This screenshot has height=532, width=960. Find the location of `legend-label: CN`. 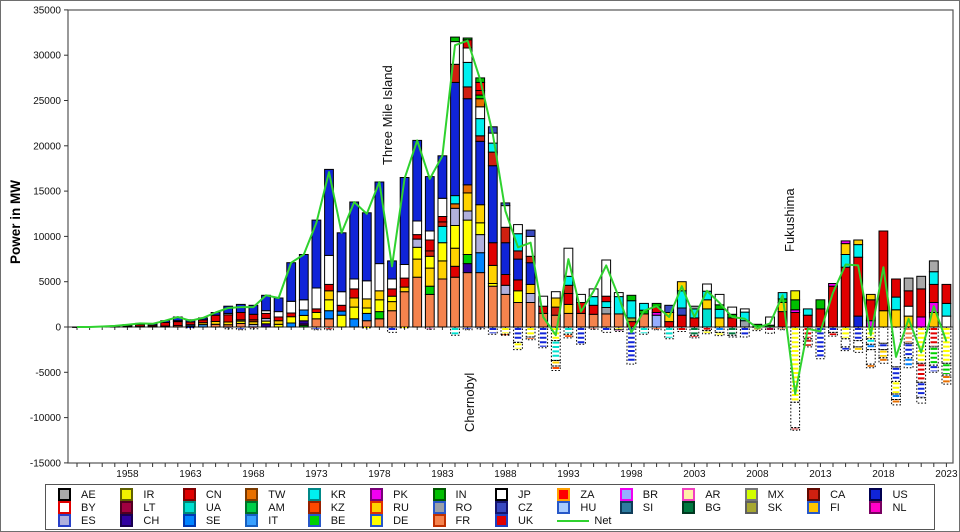

legend-label: CN is located at coordinates (213, 494).